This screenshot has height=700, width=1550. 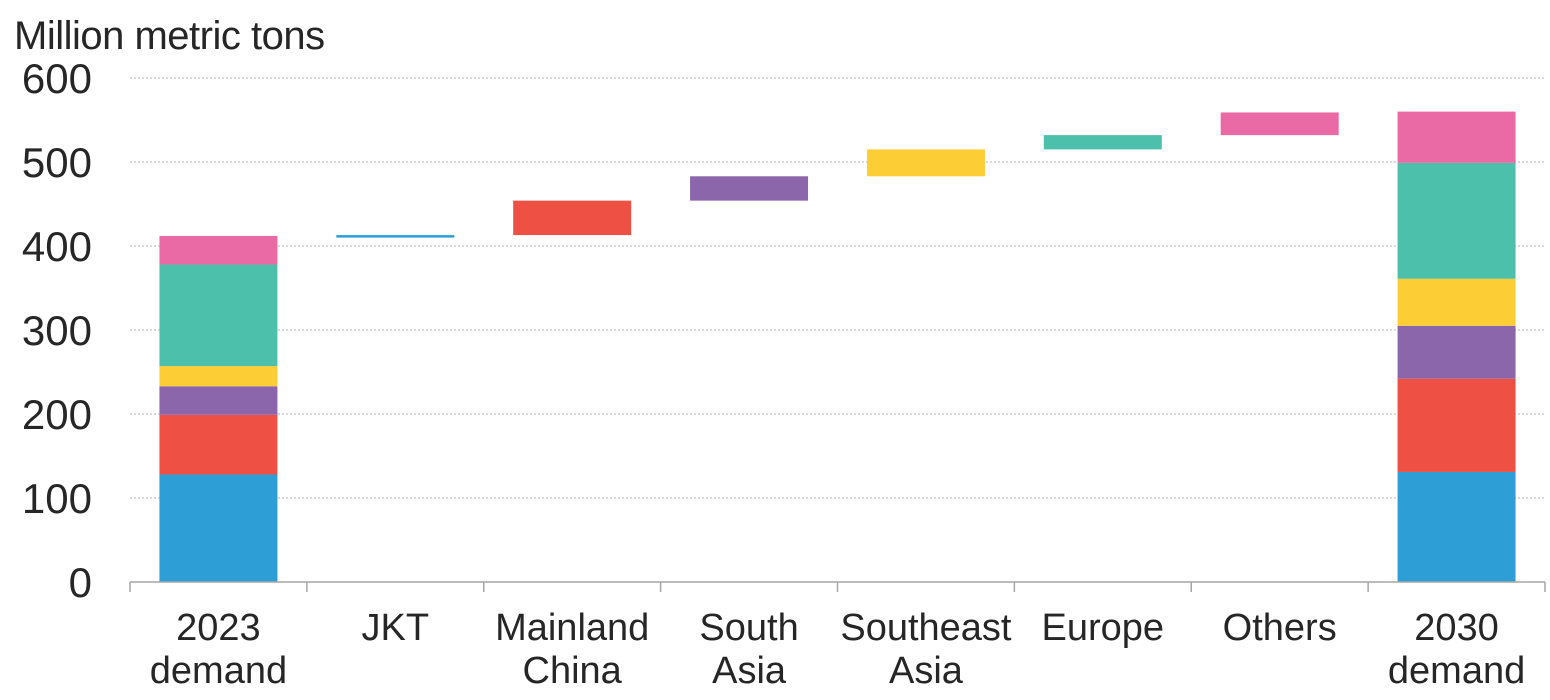 What do you see at coordinates (57, 246) in the screenshot?
I see `y-tick-label: 400` at bounding box center [57, 246].